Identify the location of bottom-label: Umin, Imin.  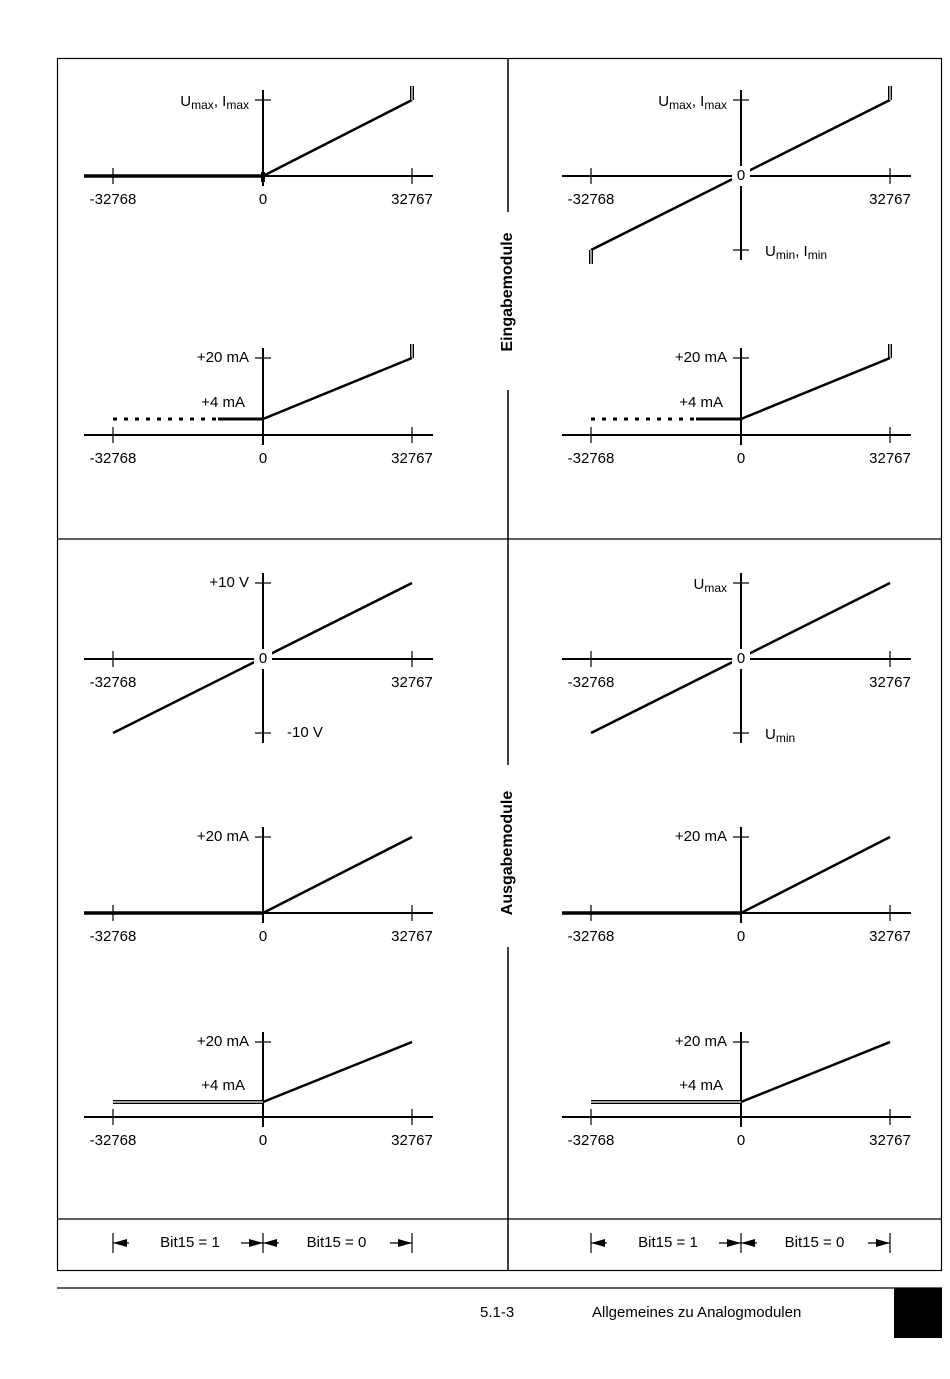
(796, 252).